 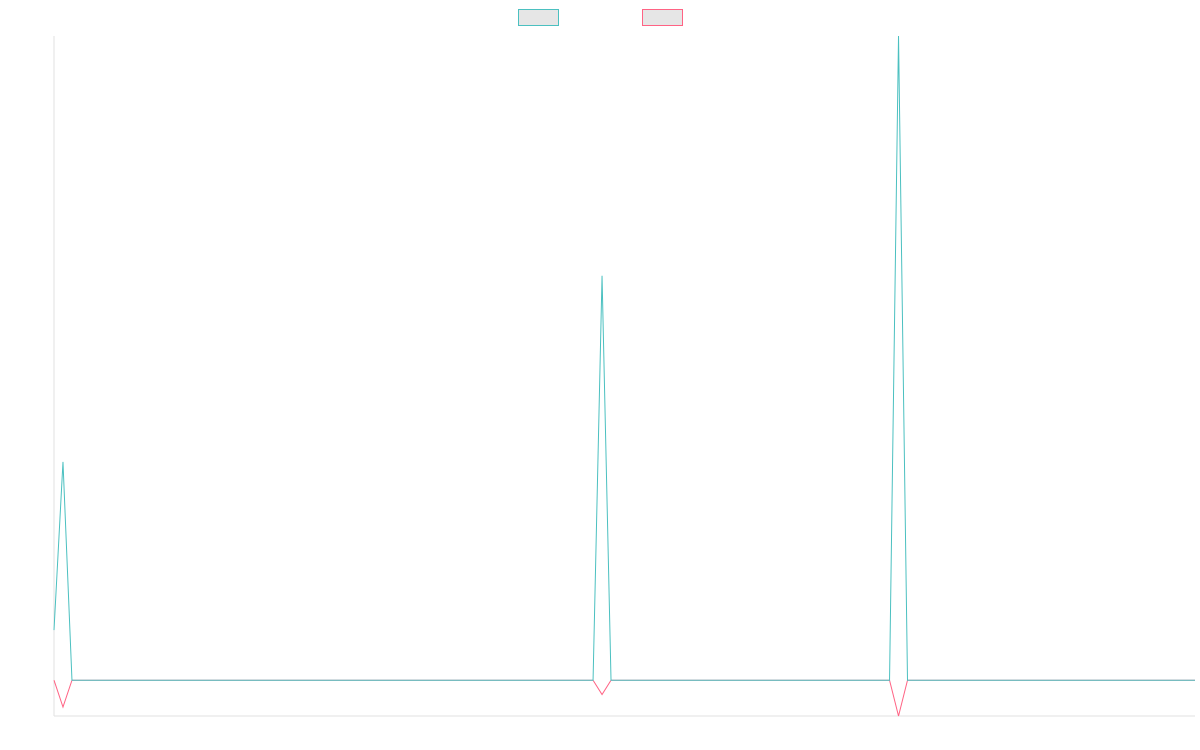 What do you see at coordinates (600, 17) in the screenshot?
I see `legend` at bounding box center [600, 17].